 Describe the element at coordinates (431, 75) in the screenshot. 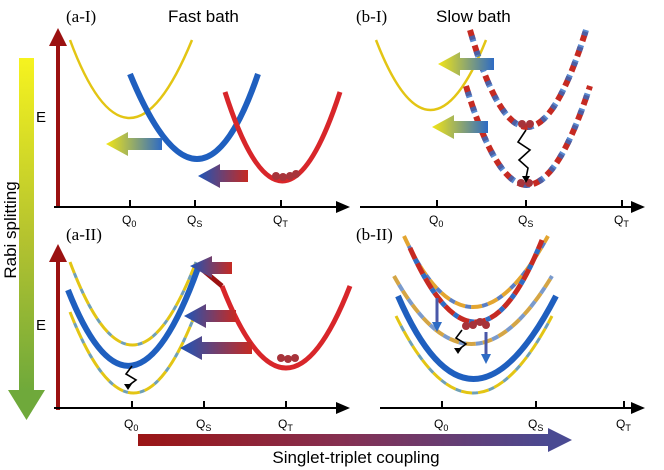

I see `polariton-curve-yellow` at that location.